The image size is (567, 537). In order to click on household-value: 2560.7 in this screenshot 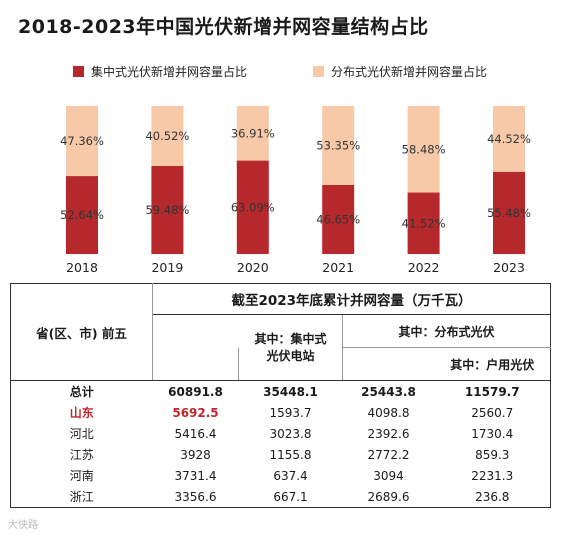, I will do `click(492, 412)`.